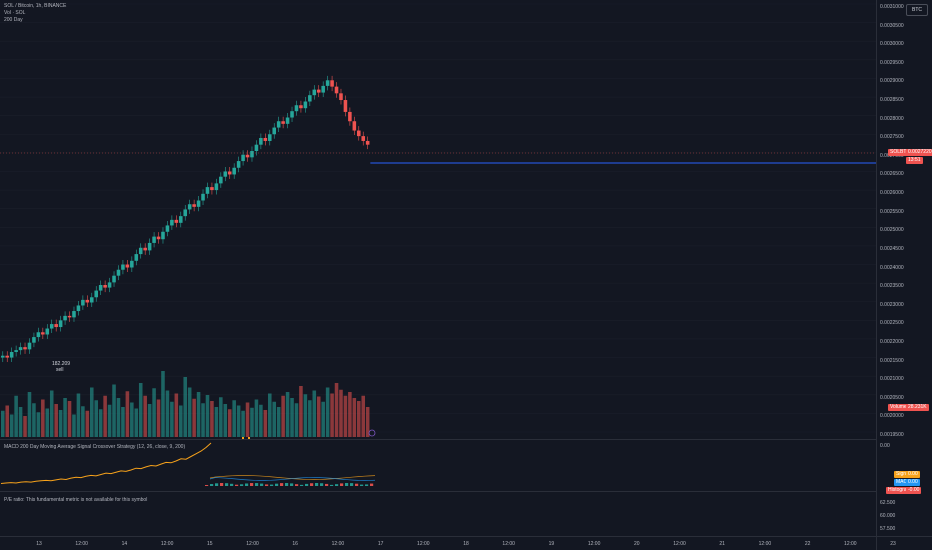 Image resolution: width=932 pixels, height=550 pixels. What do you see at coordinates (892, 267) in the screenshot?
I see `price-axis-label: 0.0024000` at bounding box center [892, 267].